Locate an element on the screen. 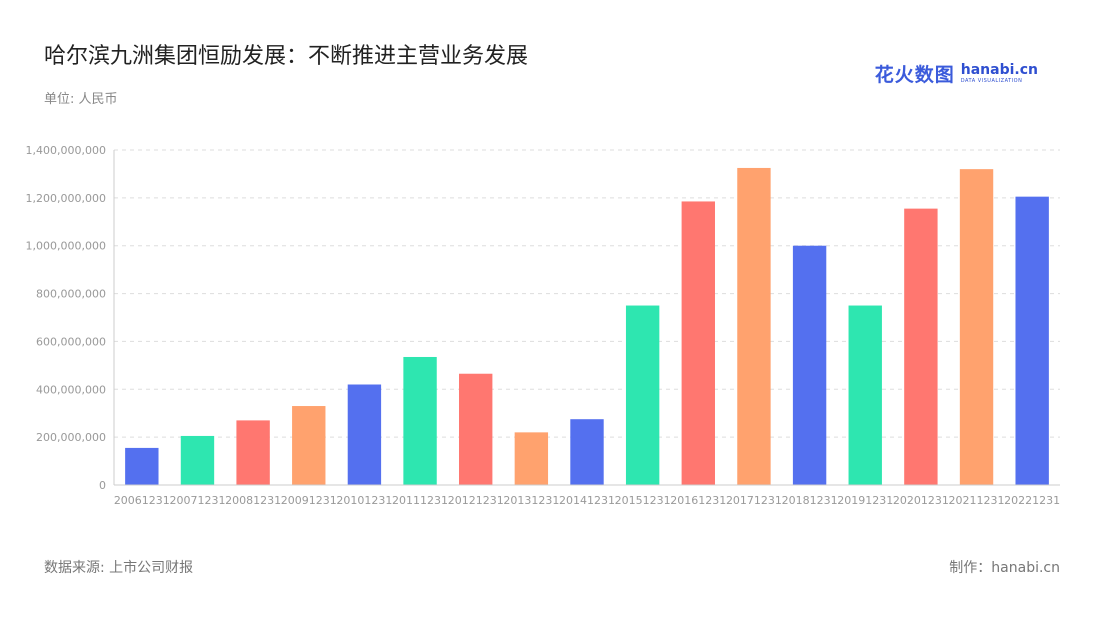 The width and height of the screenshot is (1100, 620). brand-logo: 花火数图 hanabi.cn DATA VISUALIZATION is located at coordinates (956, 73).